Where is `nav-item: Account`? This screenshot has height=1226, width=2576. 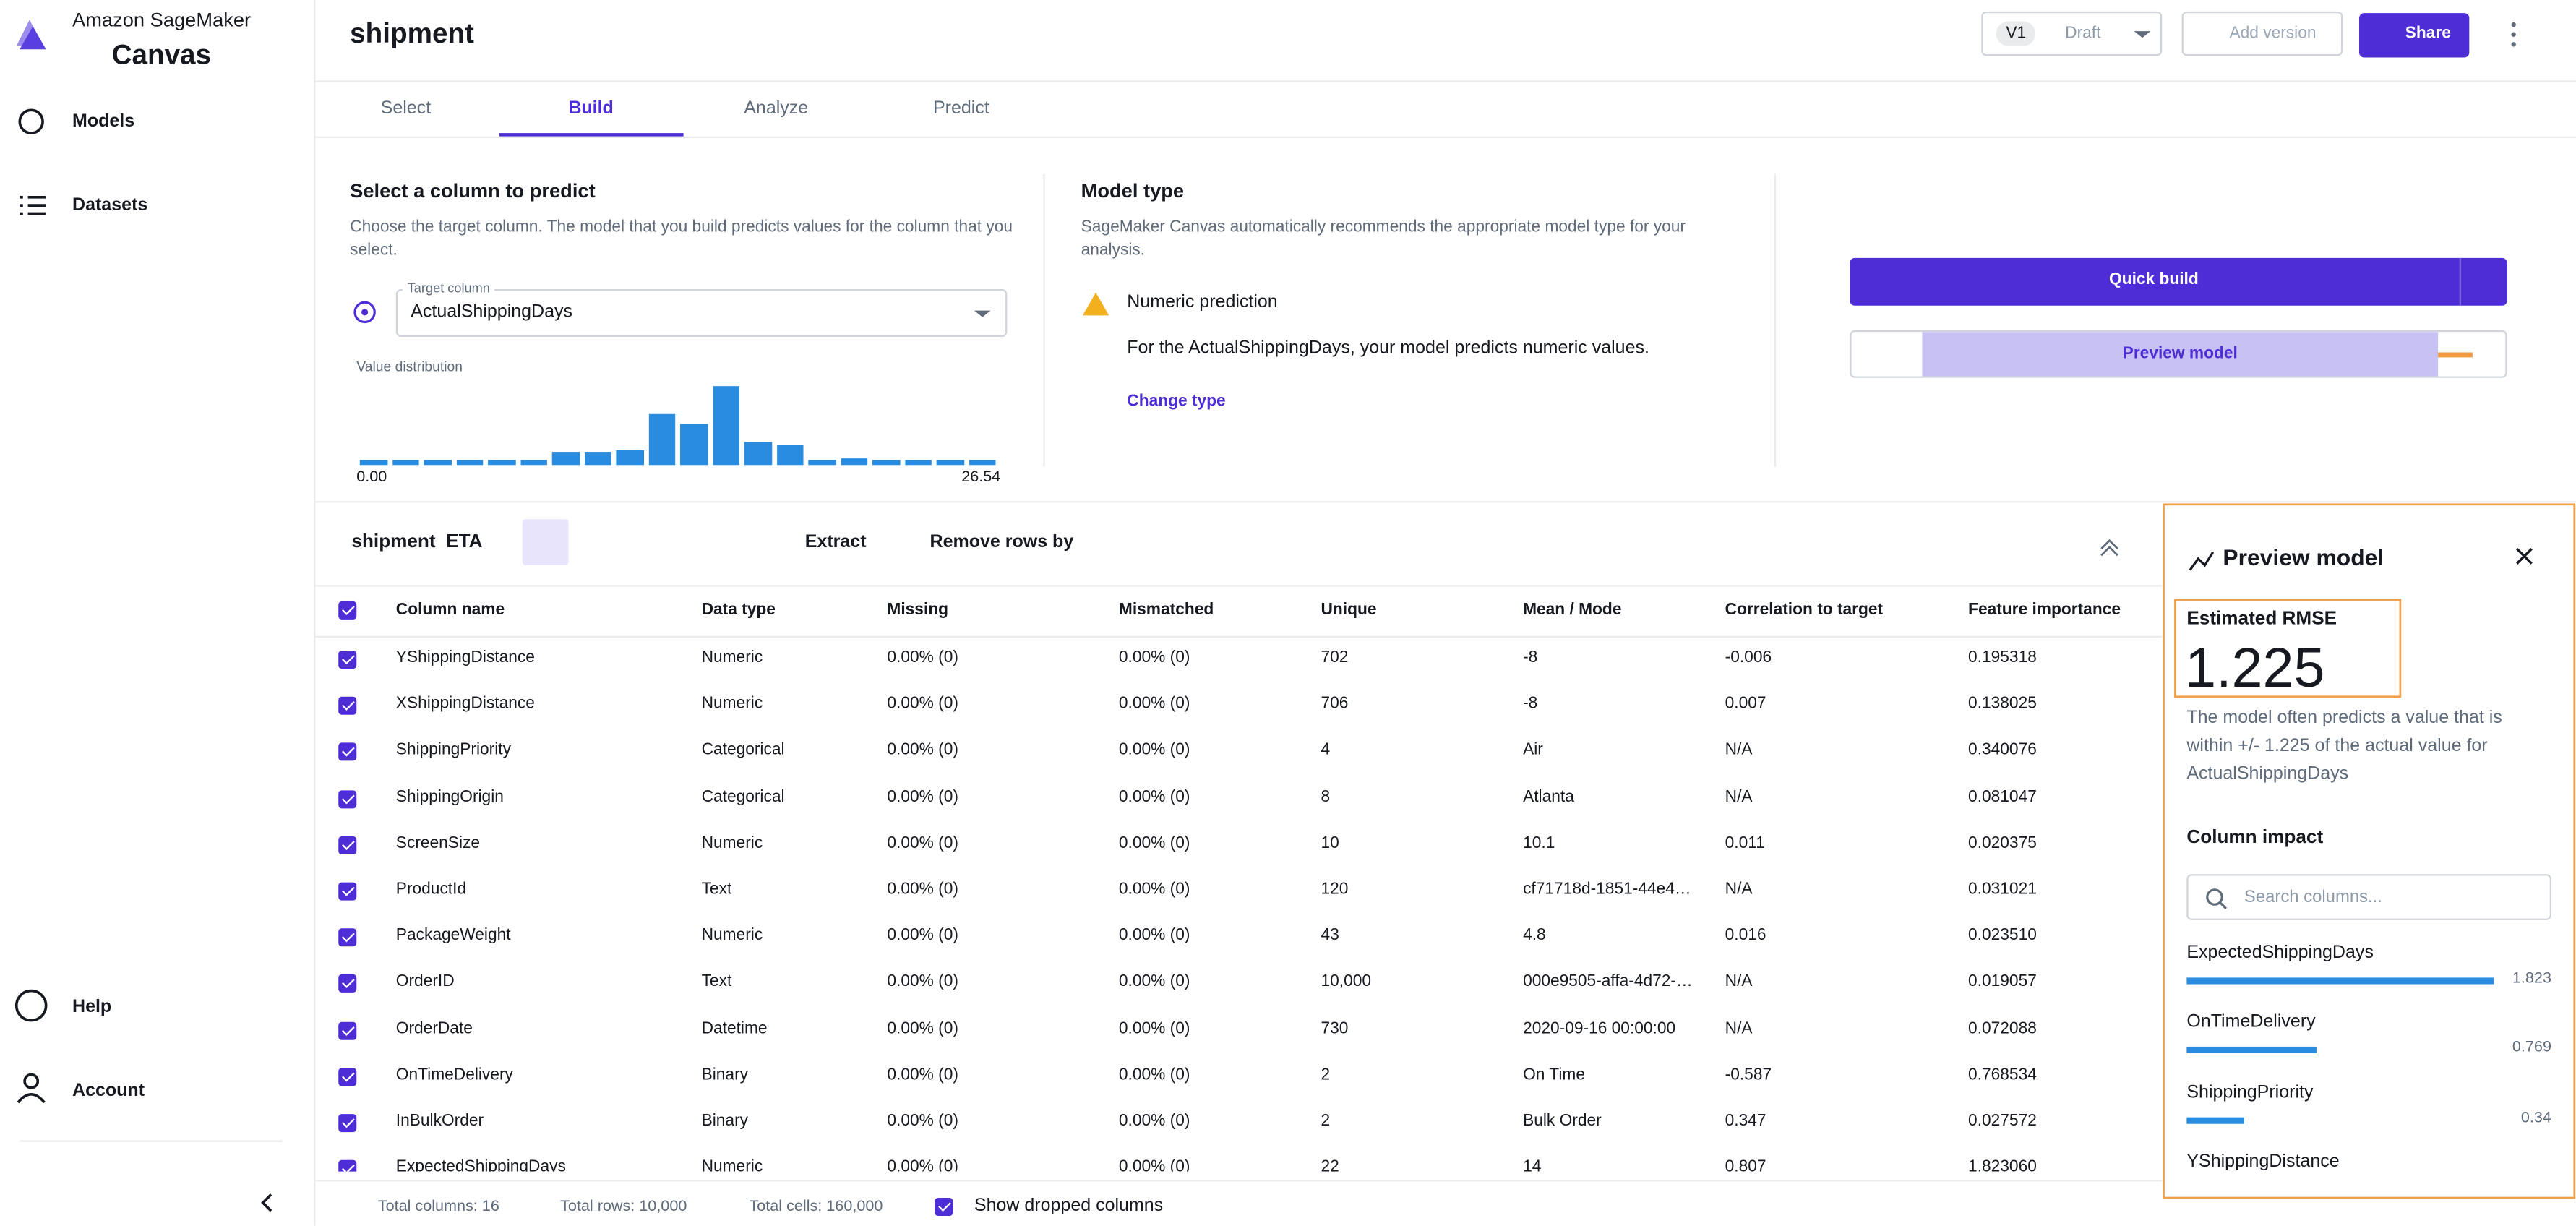
nav-item: Account is located at coordinates (109, 1091).